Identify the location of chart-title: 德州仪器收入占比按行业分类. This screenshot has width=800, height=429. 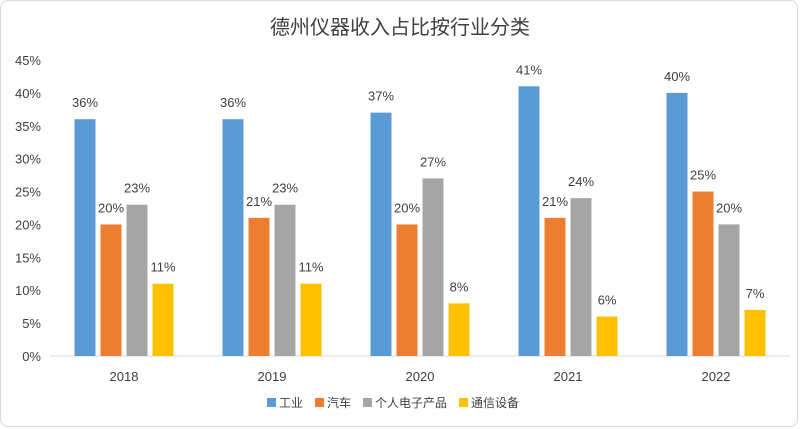
(400, 27).